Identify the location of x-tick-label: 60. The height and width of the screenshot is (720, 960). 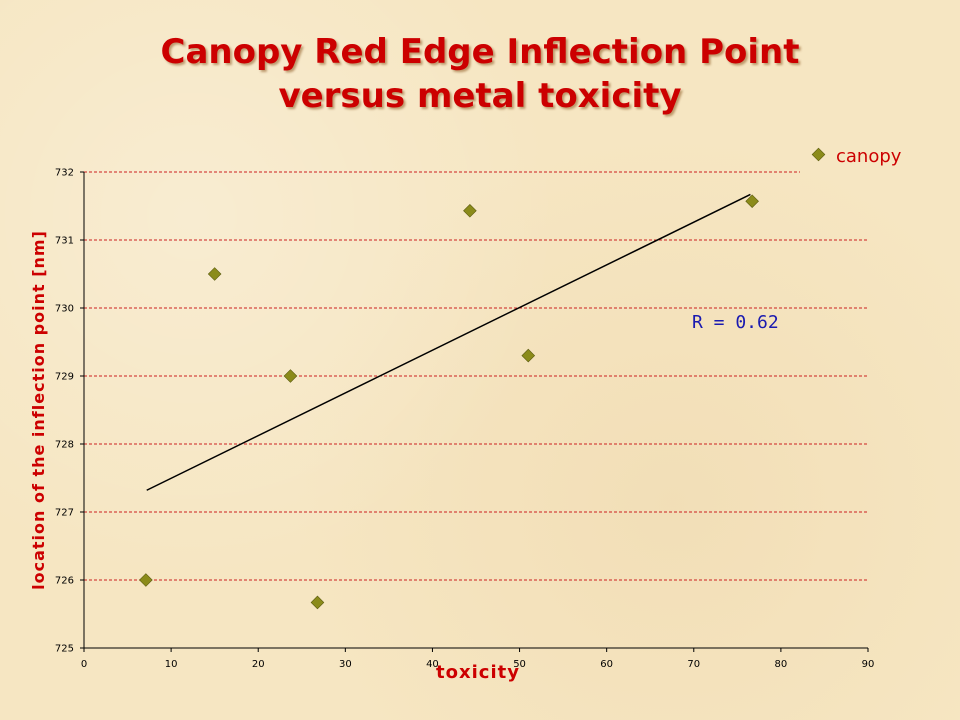
(606, 664).